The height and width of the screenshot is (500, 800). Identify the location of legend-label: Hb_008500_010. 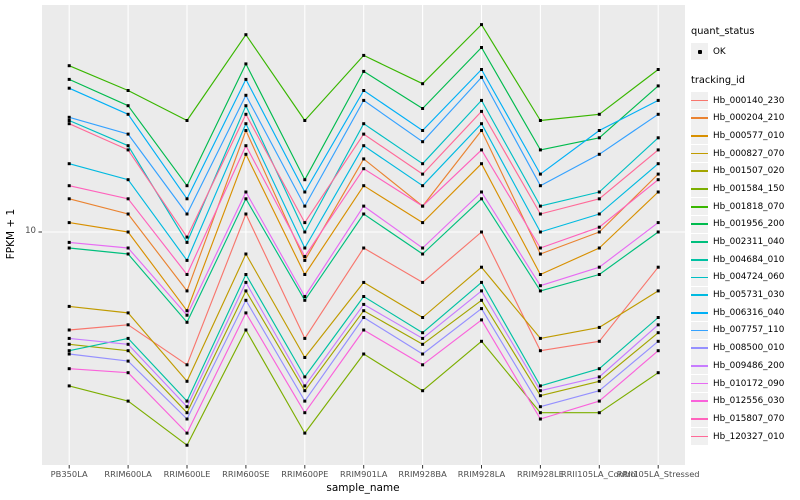
(749, 348).